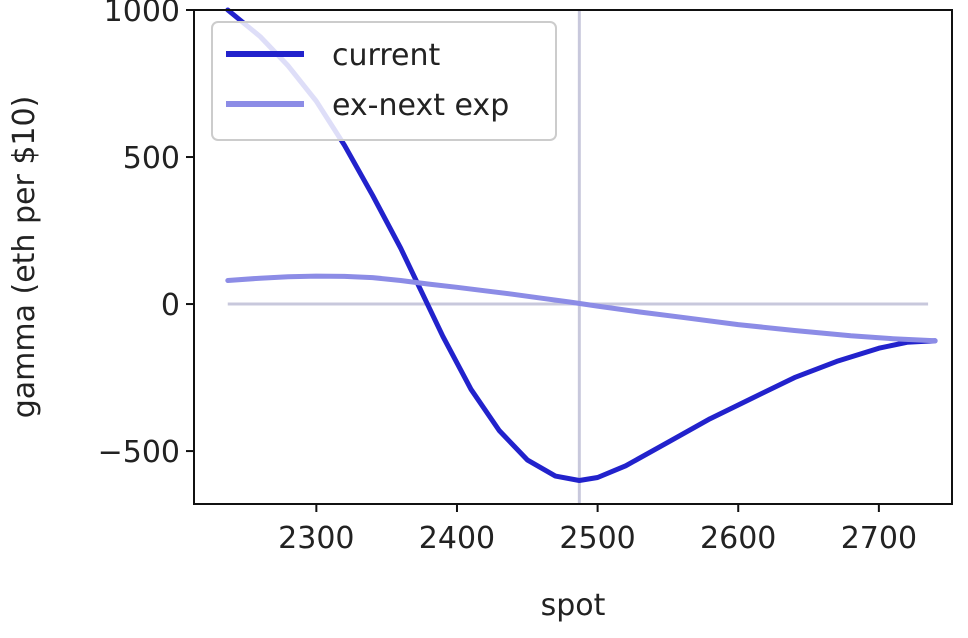  Describe the element at coordinates (151, 158) in the screenshot. I see `y-tick-label: 500` at that location.